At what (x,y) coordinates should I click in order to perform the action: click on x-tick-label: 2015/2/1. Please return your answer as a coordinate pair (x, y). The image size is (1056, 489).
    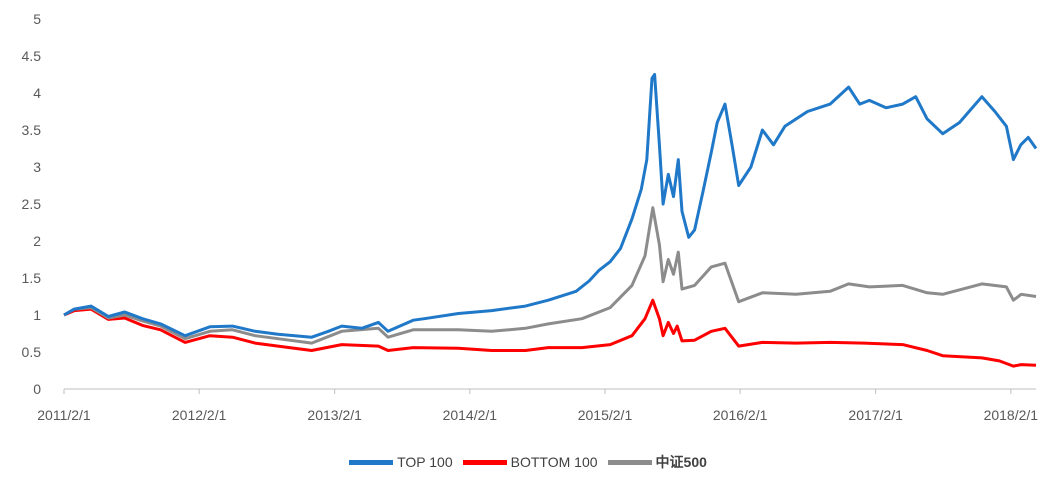
    Looking at the image, I should click on (605, 415).